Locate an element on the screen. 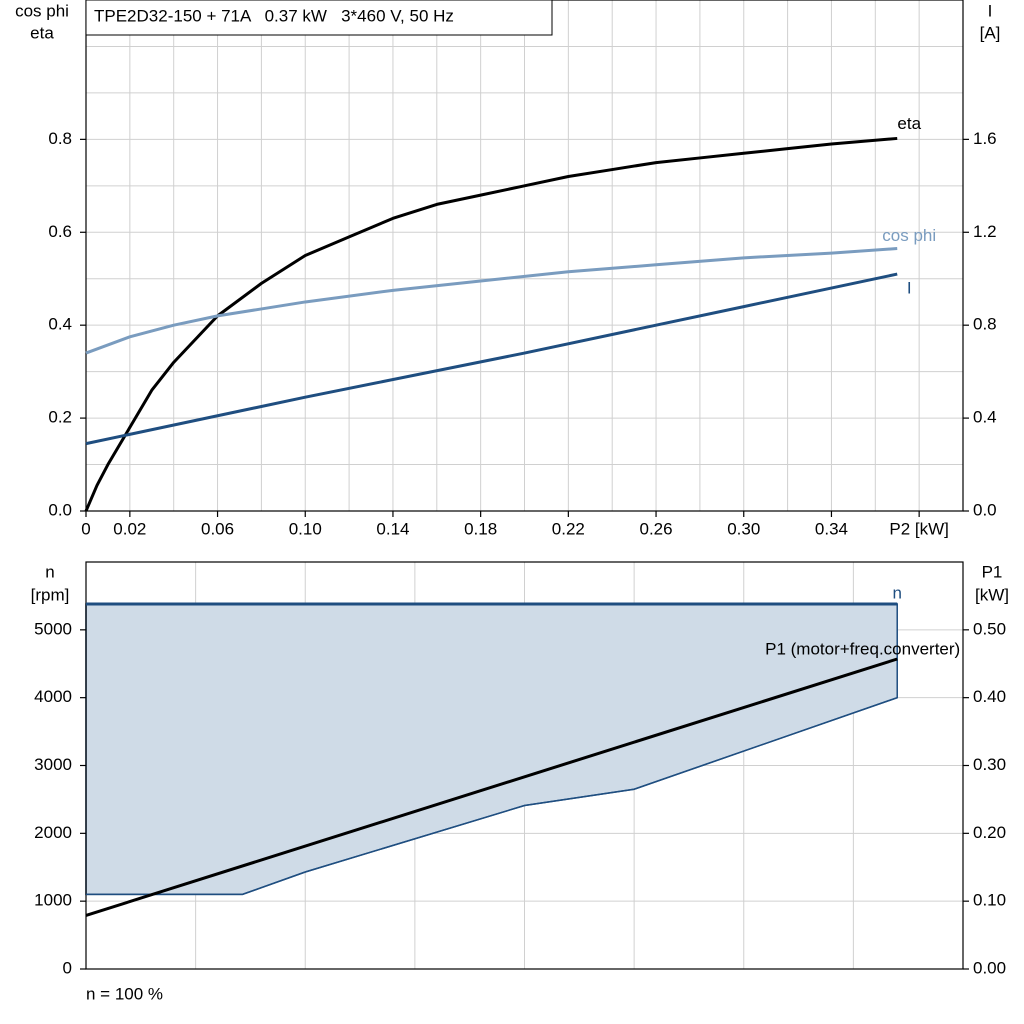 This screenshot has width=1024, height=1024. x-tick-label: 0.02 is located at coordinates (129, 528).